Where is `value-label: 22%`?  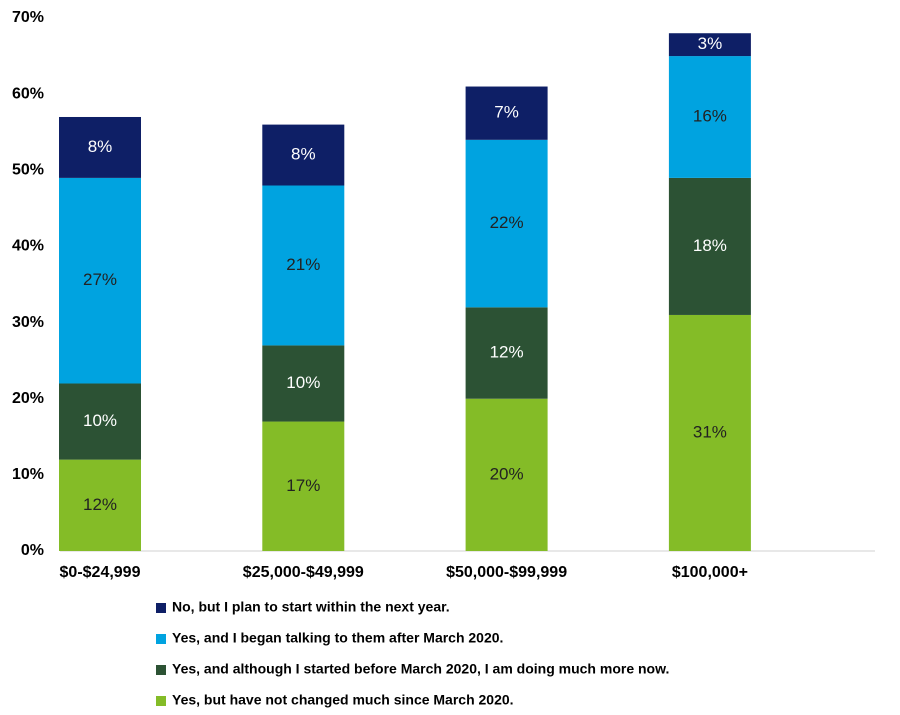
value-label: 22% is located at coordinates (507, 222).